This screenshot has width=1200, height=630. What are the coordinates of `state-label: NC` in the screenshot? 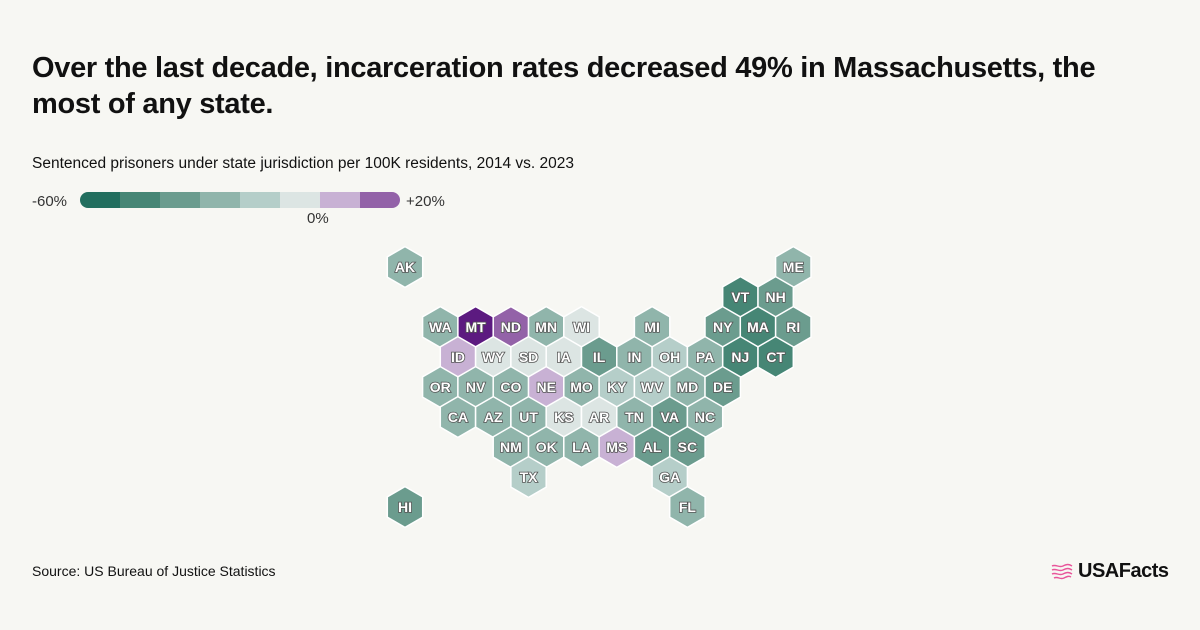 It's located at (705, 417).